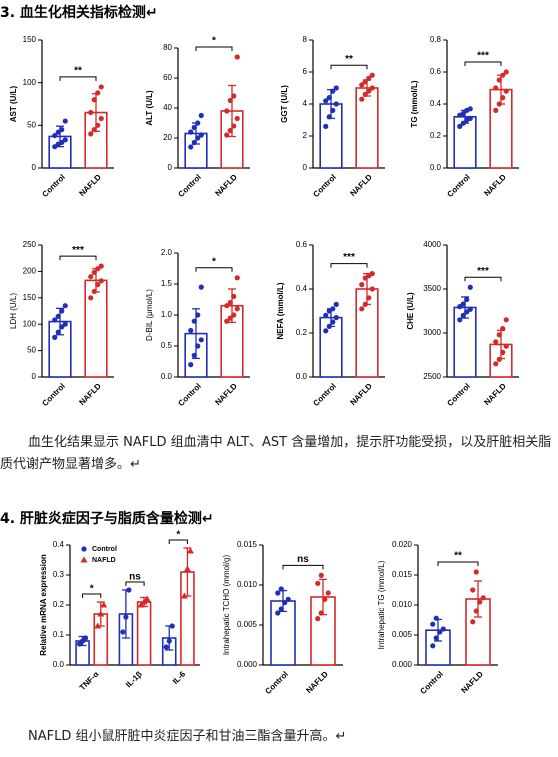 The width and height of the screenshot is (558, 757). What do you see at coordinates (30, 82) in the screenshot?
I see `y-tick-label: 100` at bounding box center [30, 82].